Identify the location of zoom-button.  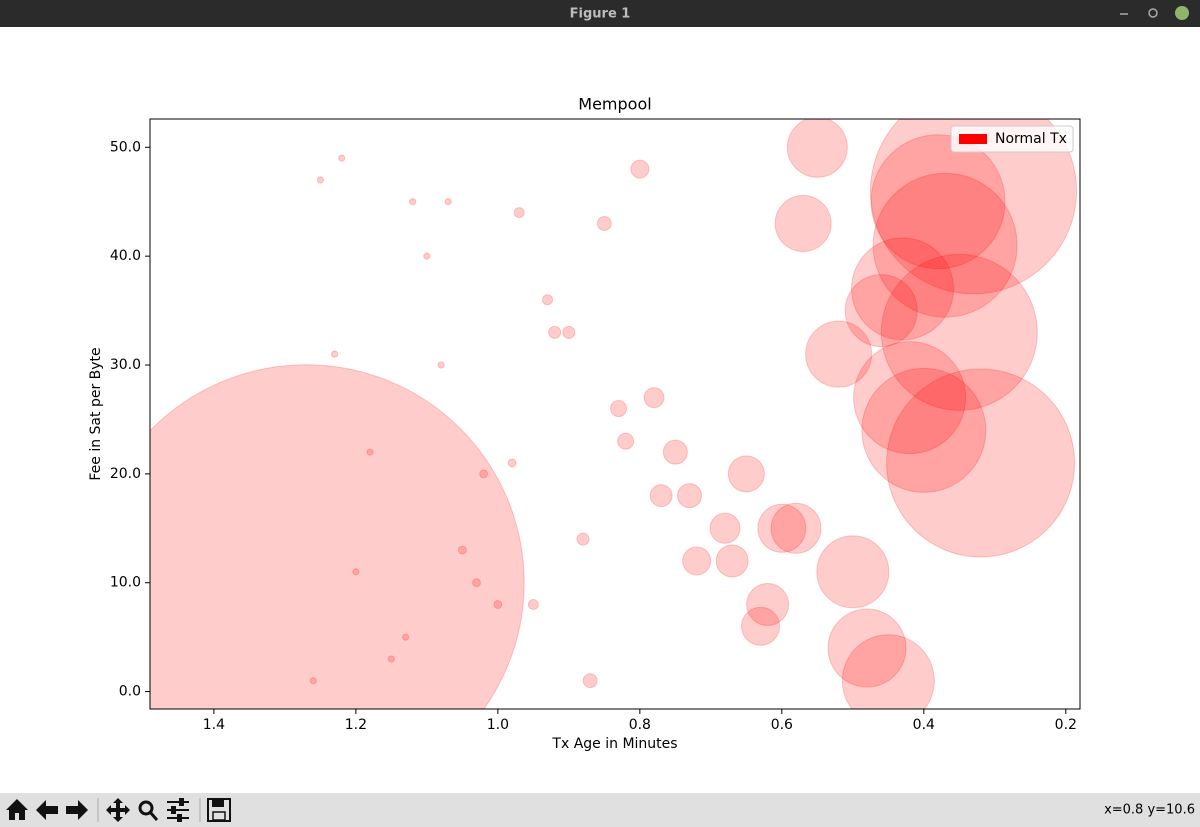
(146, 808).